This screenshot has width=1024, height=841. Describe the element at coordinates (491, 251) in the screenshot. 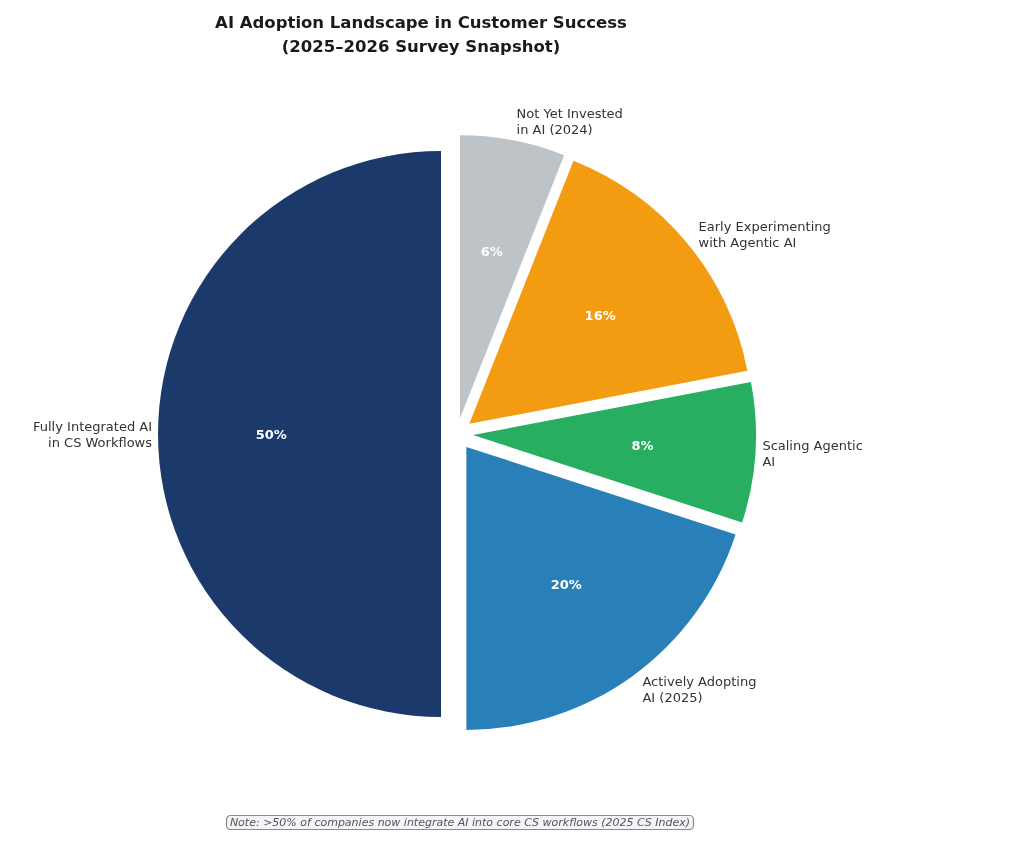

I see `data-label: 6%` at that location.